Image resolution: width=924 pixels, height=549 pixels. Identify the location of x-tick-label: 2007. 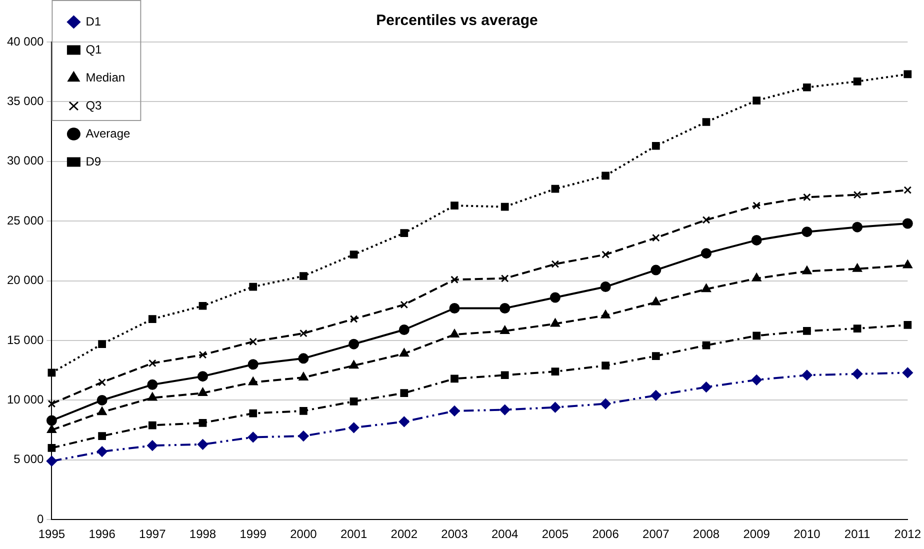
(656, 534).